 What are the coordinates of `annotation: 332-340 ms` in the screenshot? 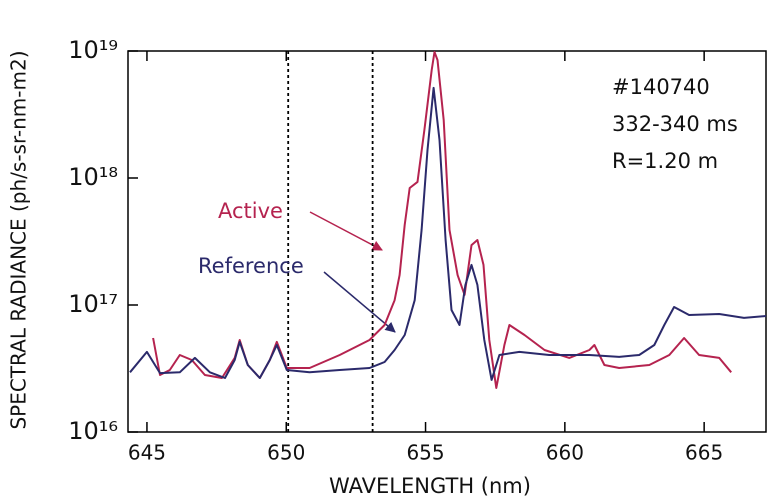 It's located at (675, 124).